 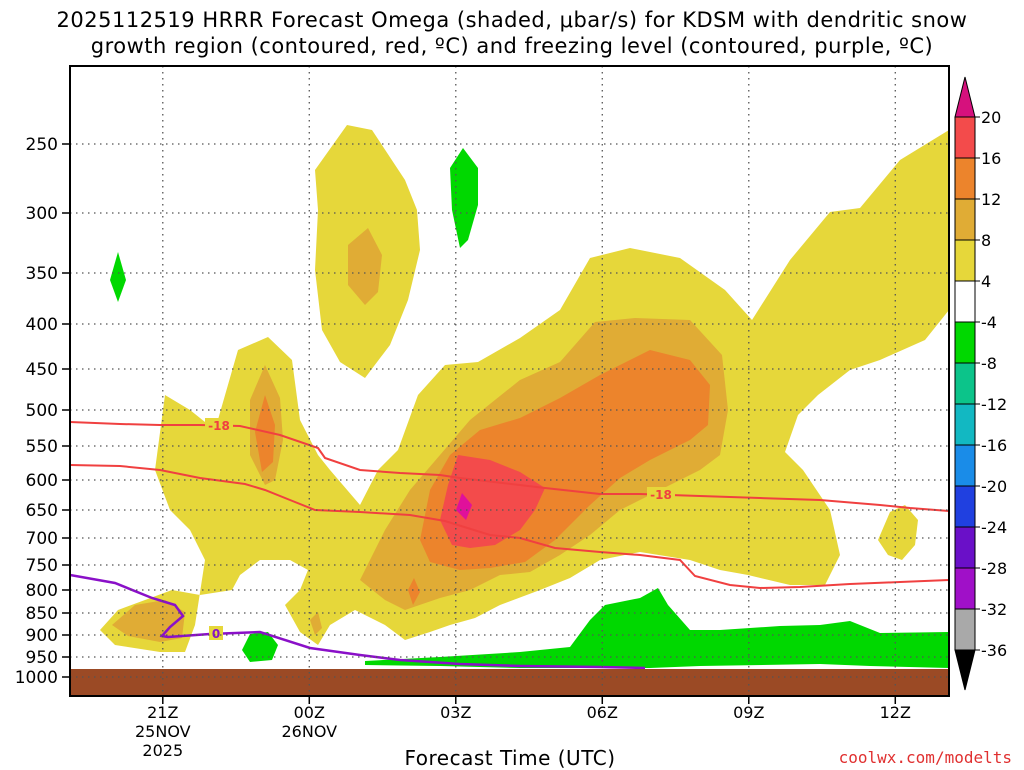 What do you see at coordinates (602, 712) in the screenshot?
I see `x-tick-label: 06Z` at bounding box center [602, 712].